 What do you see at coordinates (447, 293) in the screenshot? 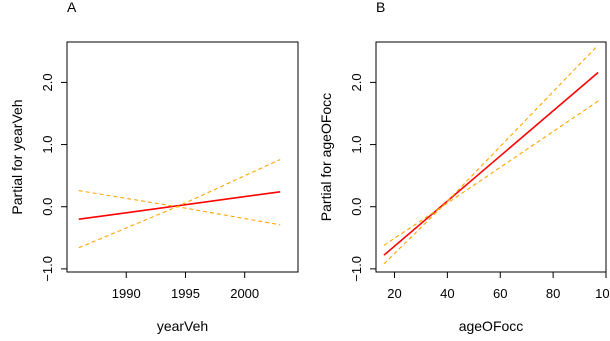
I see `x-tick-label: 40` at bounding box center [447, 293].